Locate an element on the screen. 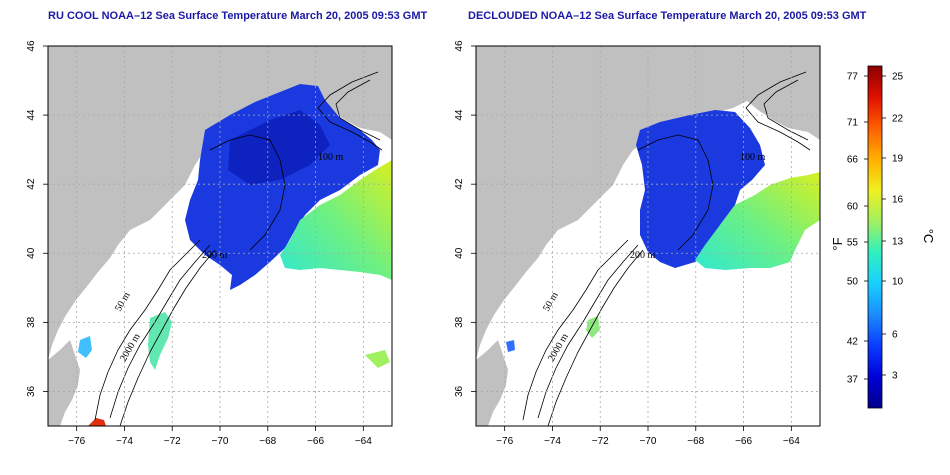 This screenshot has height=475, width=950. right-x-tick-label: −70 is located at coordinates (648, 441).